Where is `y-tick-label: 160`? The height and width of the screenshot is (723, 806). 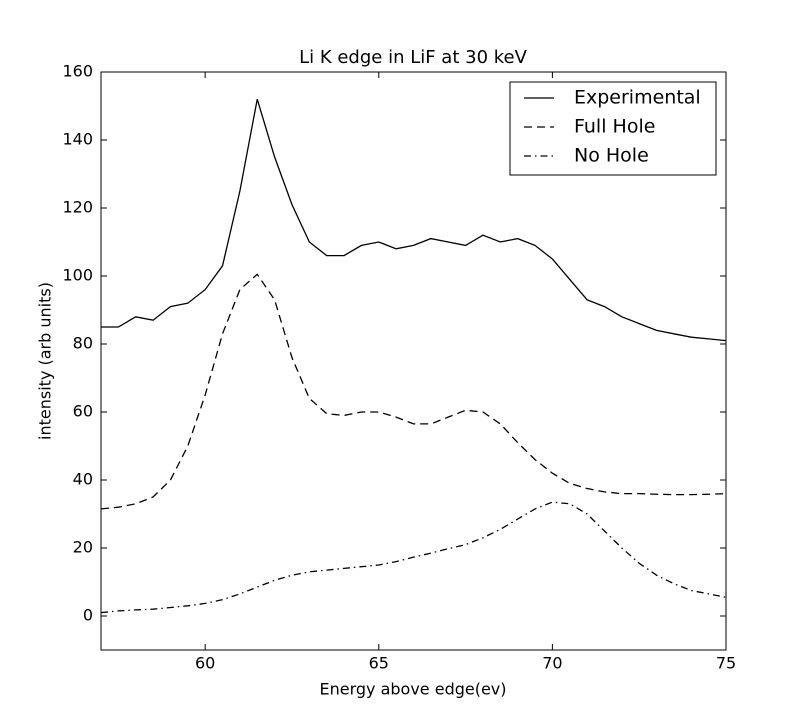 y-tick-label: 160 is located at coordinates (77, 71).